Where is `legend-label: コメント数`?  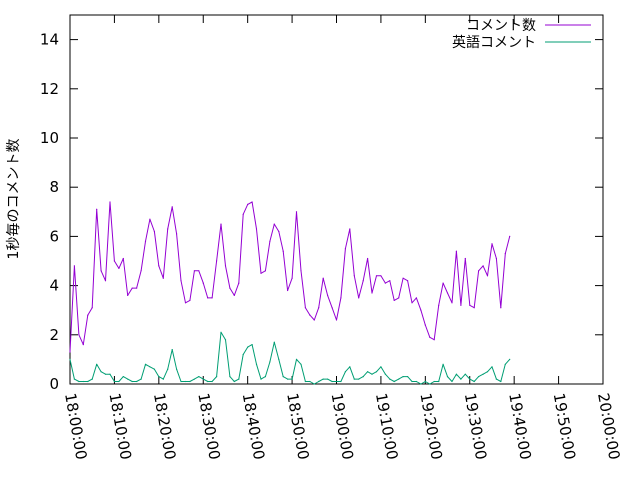
legend-label: コメント数 is located at coordinates (501, 26).